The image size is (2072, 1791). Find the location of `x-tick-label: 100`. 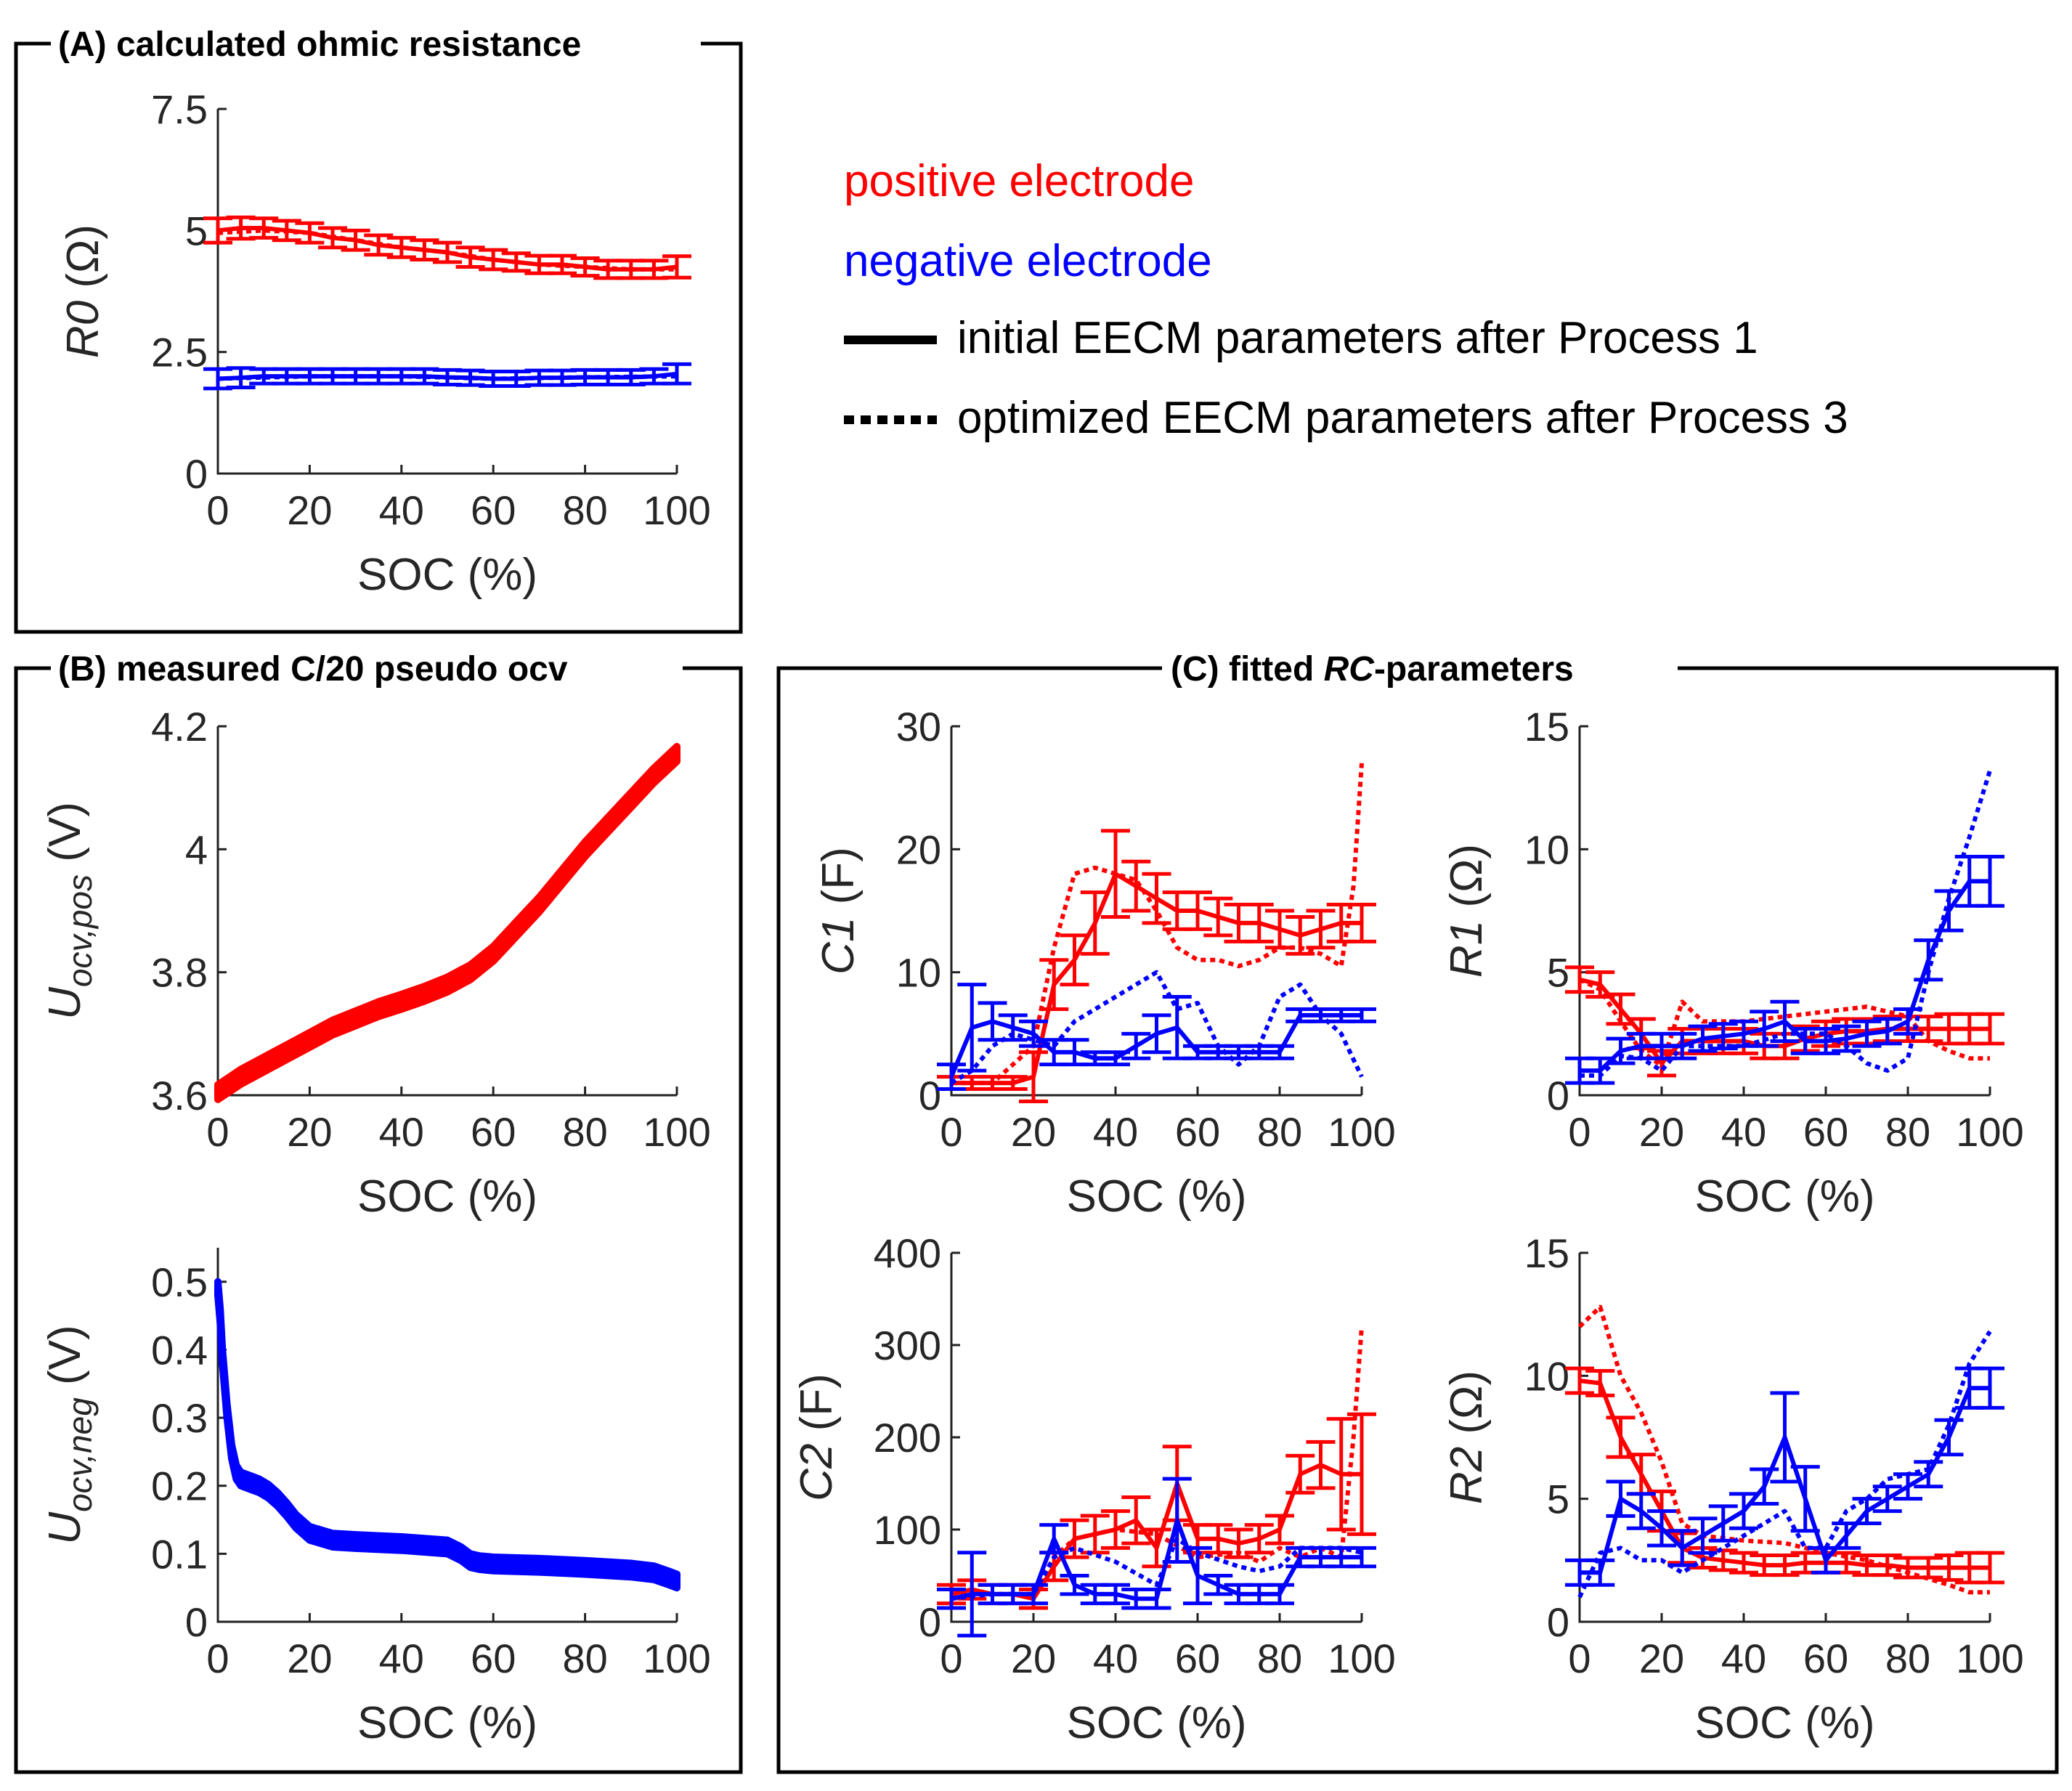

x-tick-label: 100 is located at coordinates (1989, 1132).